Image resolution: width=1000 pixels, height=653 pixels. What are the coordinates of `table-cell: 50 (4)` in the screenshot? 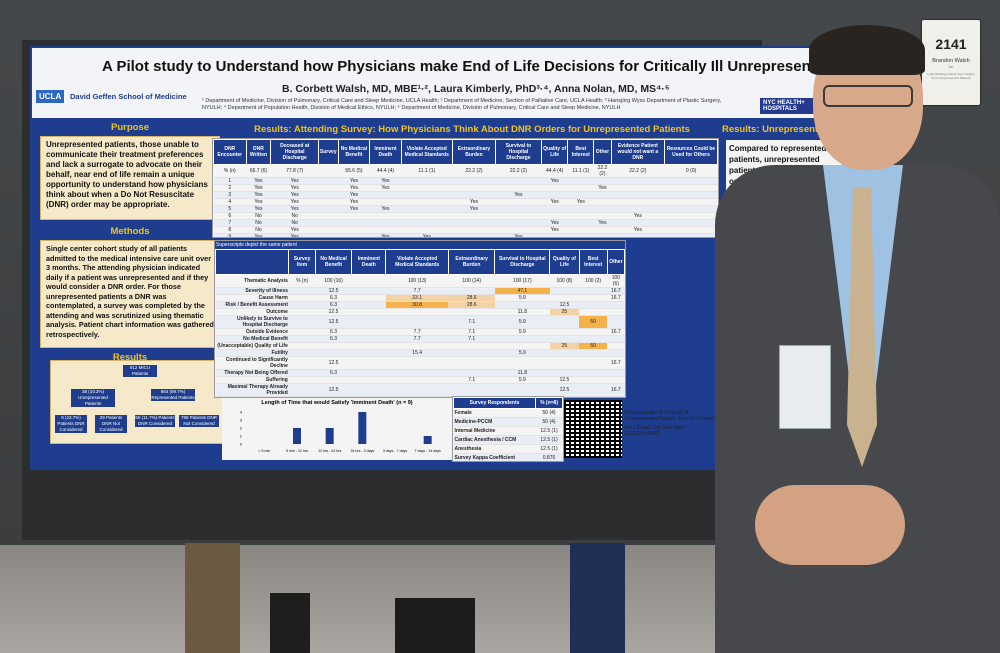 It's located at (549, 413).